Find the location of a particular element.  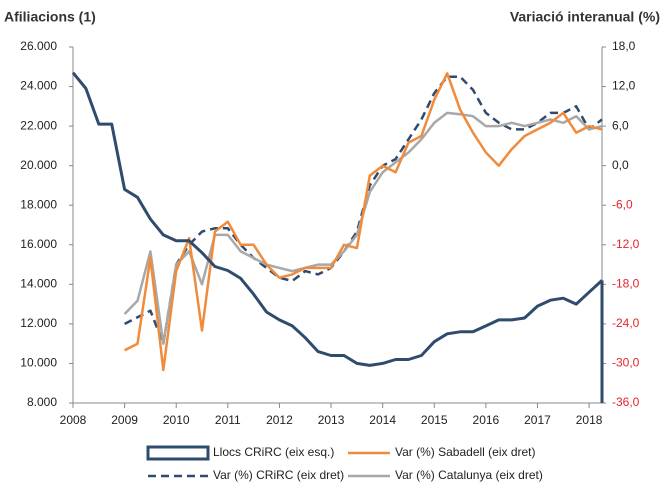

y2-tick-label: 0,0 is located at coordinates (620, 165).